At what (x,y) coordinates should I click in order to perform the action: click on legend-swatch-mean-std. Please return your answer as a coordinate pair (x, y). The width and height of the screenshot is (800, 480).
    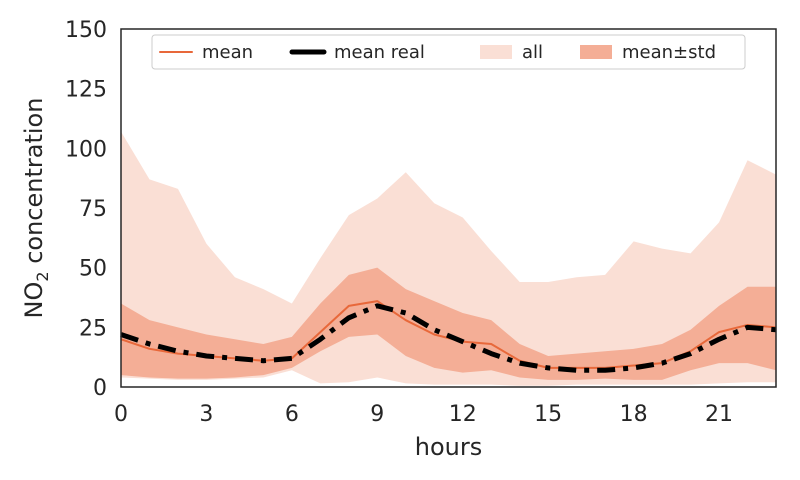
    Looking at the image, I should click on (596, 52).